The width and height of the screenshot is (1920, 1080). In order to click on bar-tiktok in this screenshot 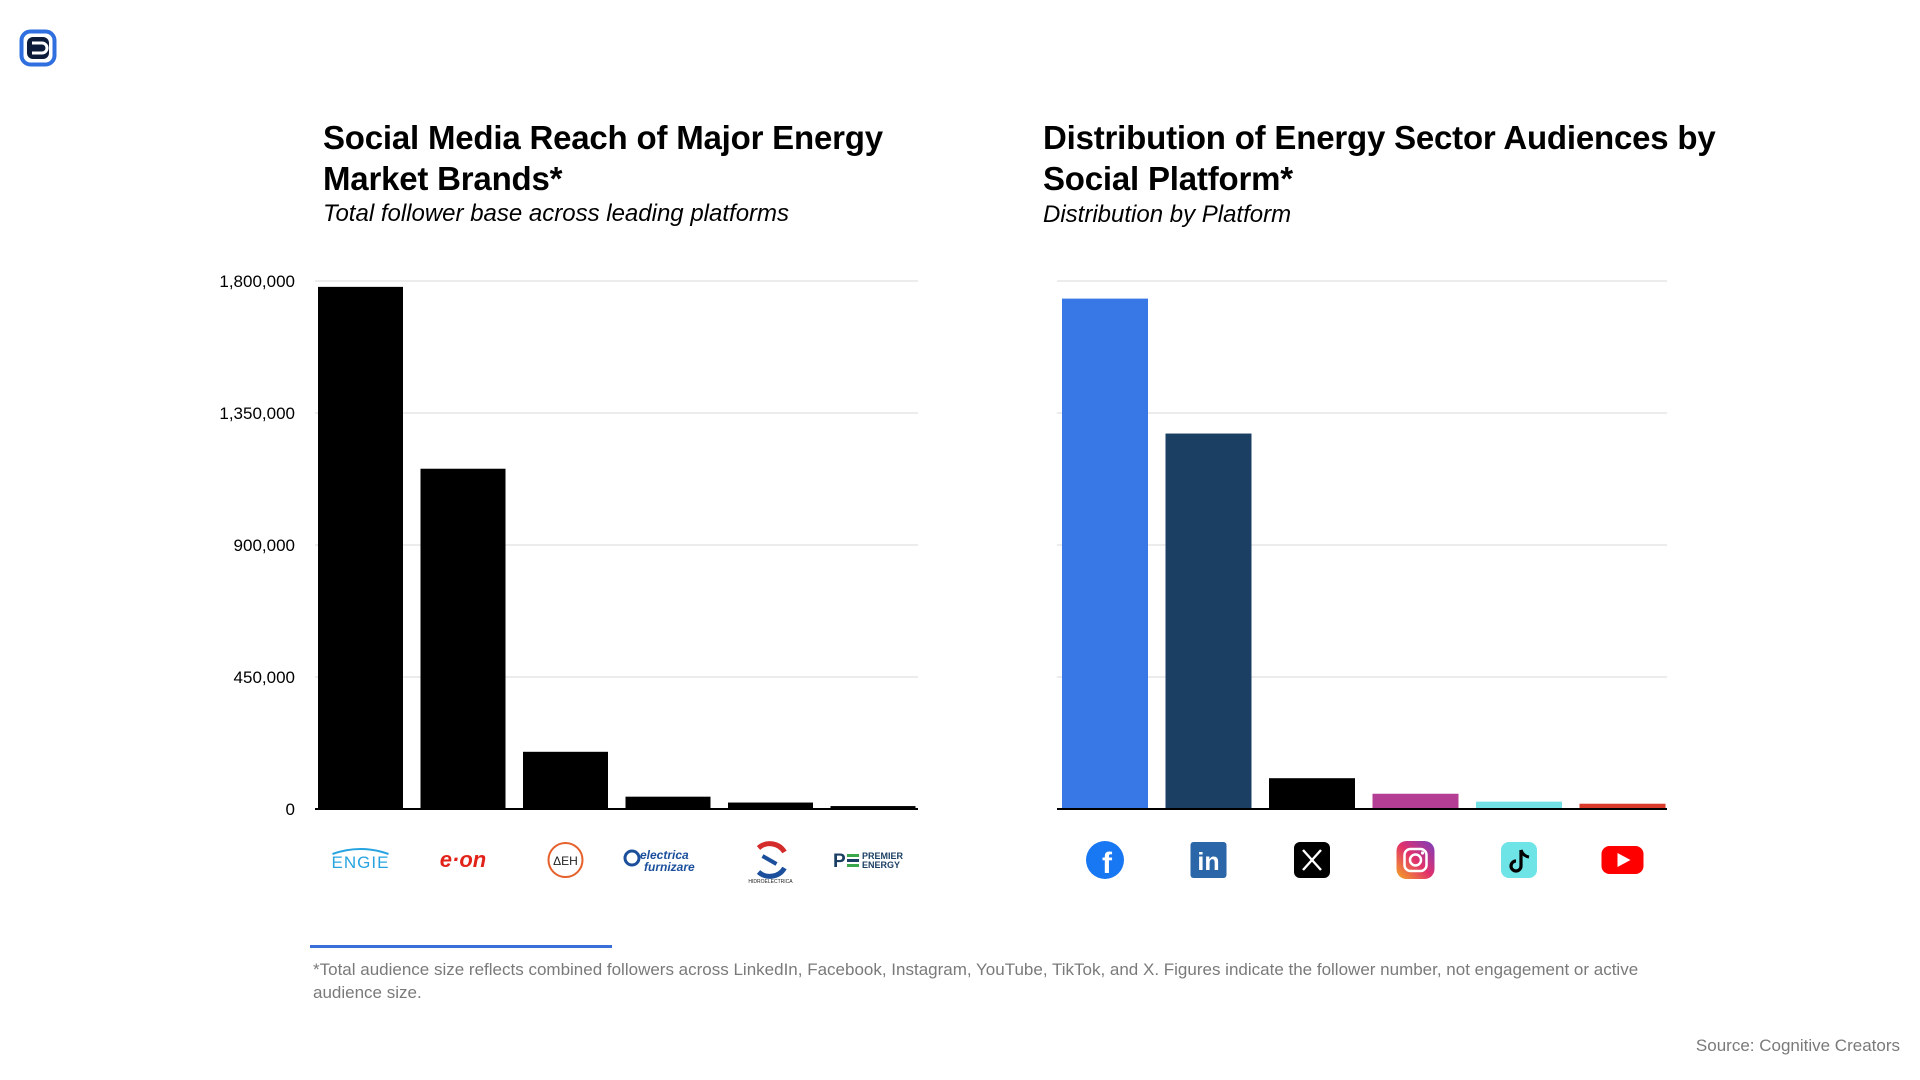, I will do `click(1519, 805)`.